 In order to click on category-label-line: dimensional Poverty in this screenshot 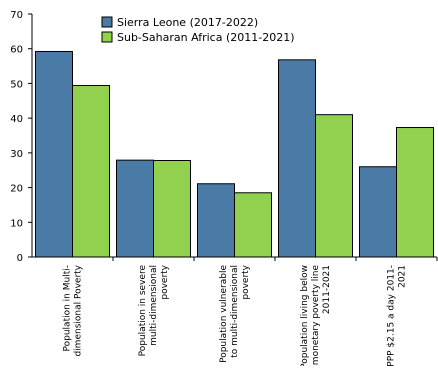, I will do `click(79, 310)`.